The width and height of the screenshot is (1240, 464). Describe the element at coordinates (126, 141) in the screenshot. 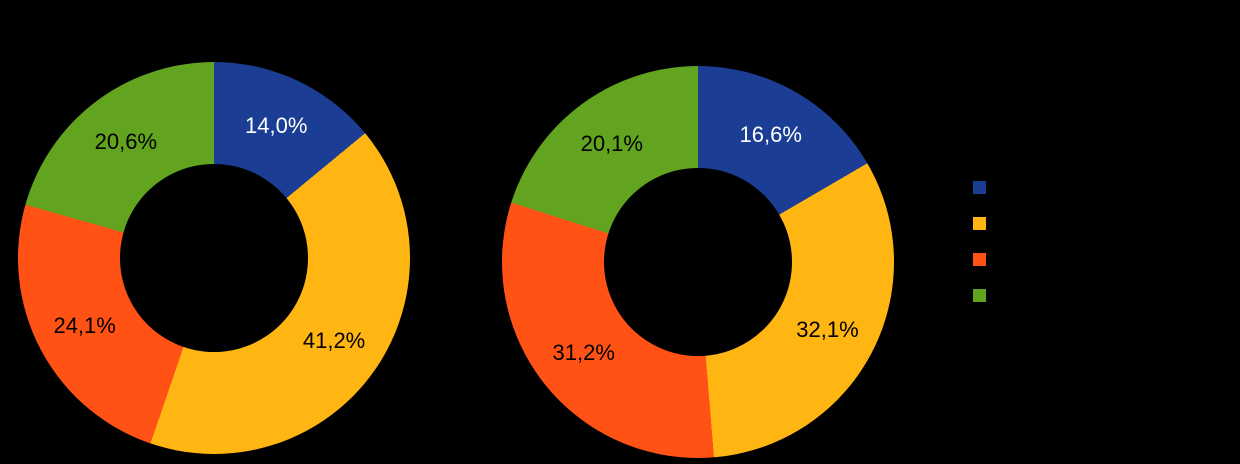

I see `slice-label: 20,6%` at that location.